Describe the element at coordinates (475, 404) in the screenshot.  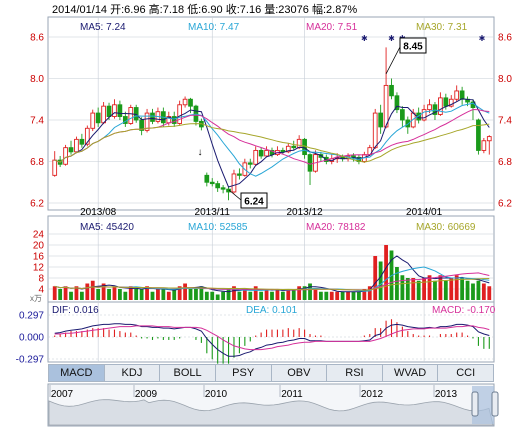
I see `navigator-left-handle` at that location.